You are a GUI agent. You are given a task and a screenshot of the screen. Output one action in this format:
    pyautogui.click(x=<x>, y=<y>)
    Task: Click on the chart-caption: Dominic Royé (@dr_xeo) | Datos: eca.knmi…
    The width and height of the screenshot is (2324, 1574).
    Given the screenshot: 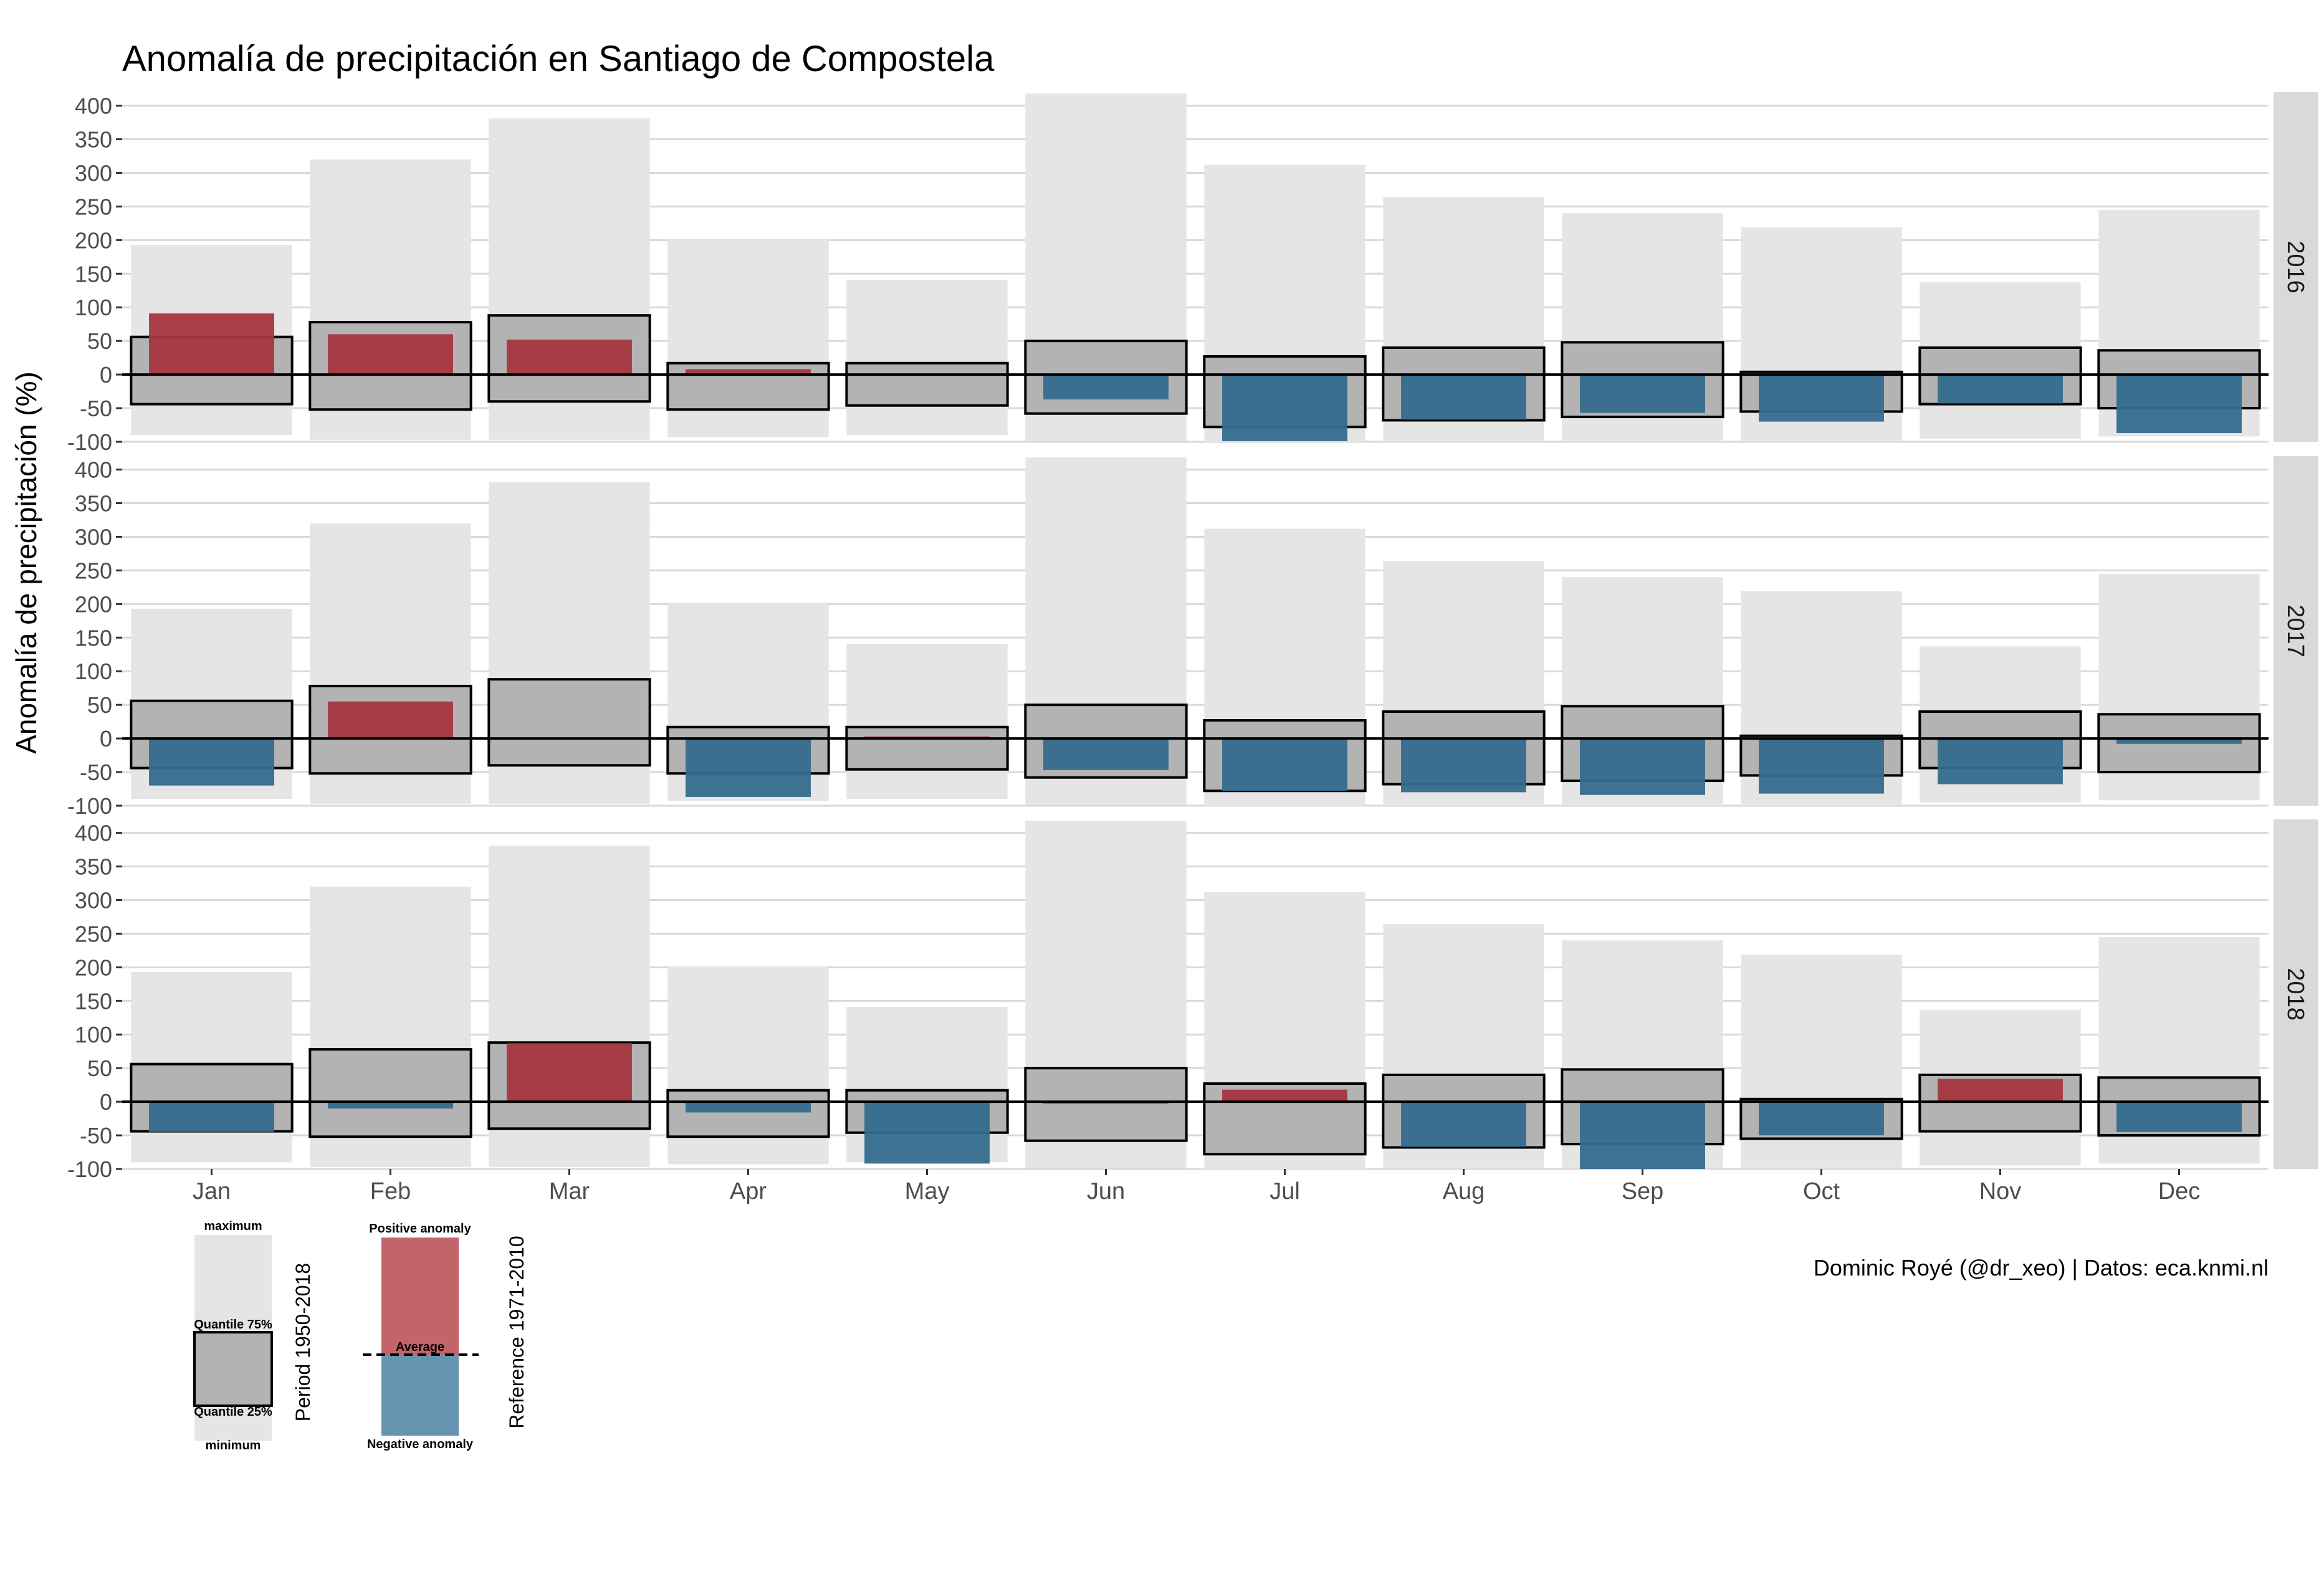 What is the action you would take?
    pyautogui.click(x=2041, y=1268)
    